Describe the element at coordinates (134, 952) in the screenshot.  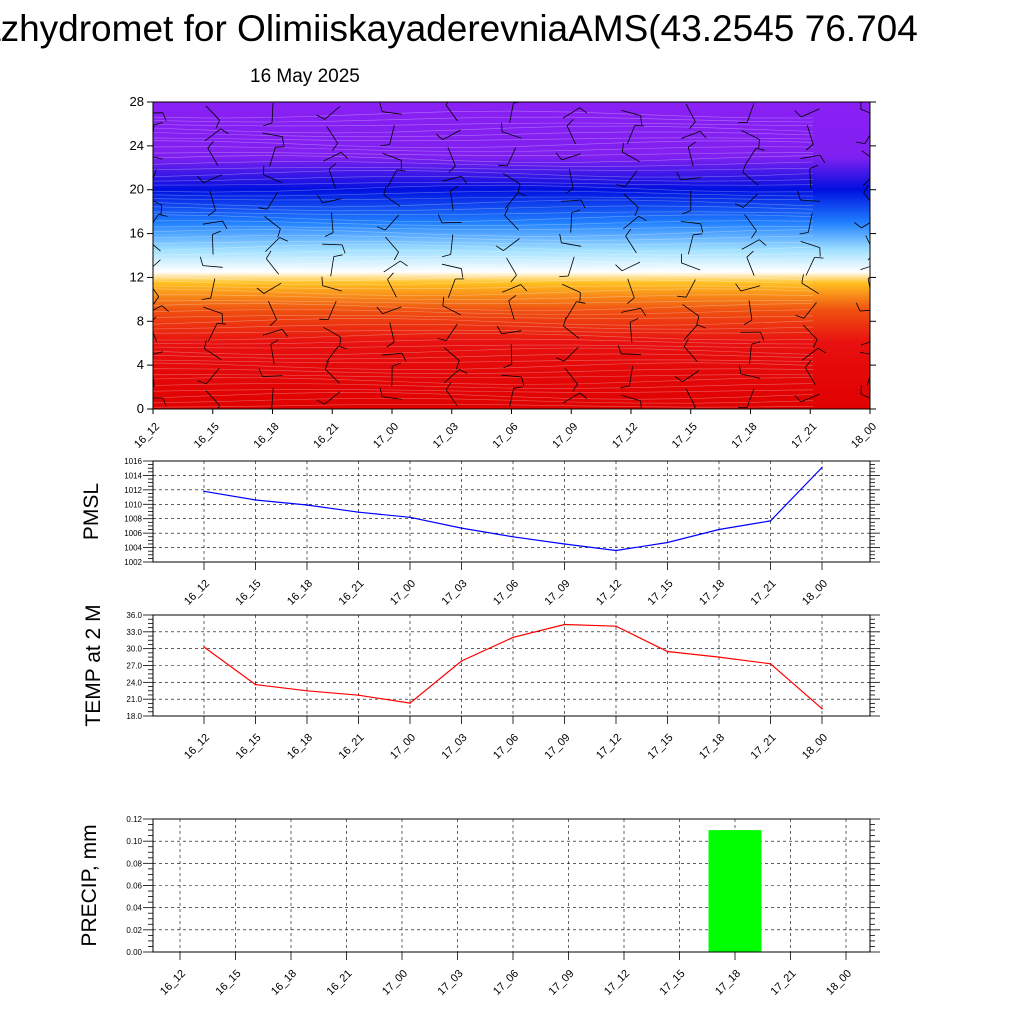
I see `y-tick-label: 0.00` at that location.